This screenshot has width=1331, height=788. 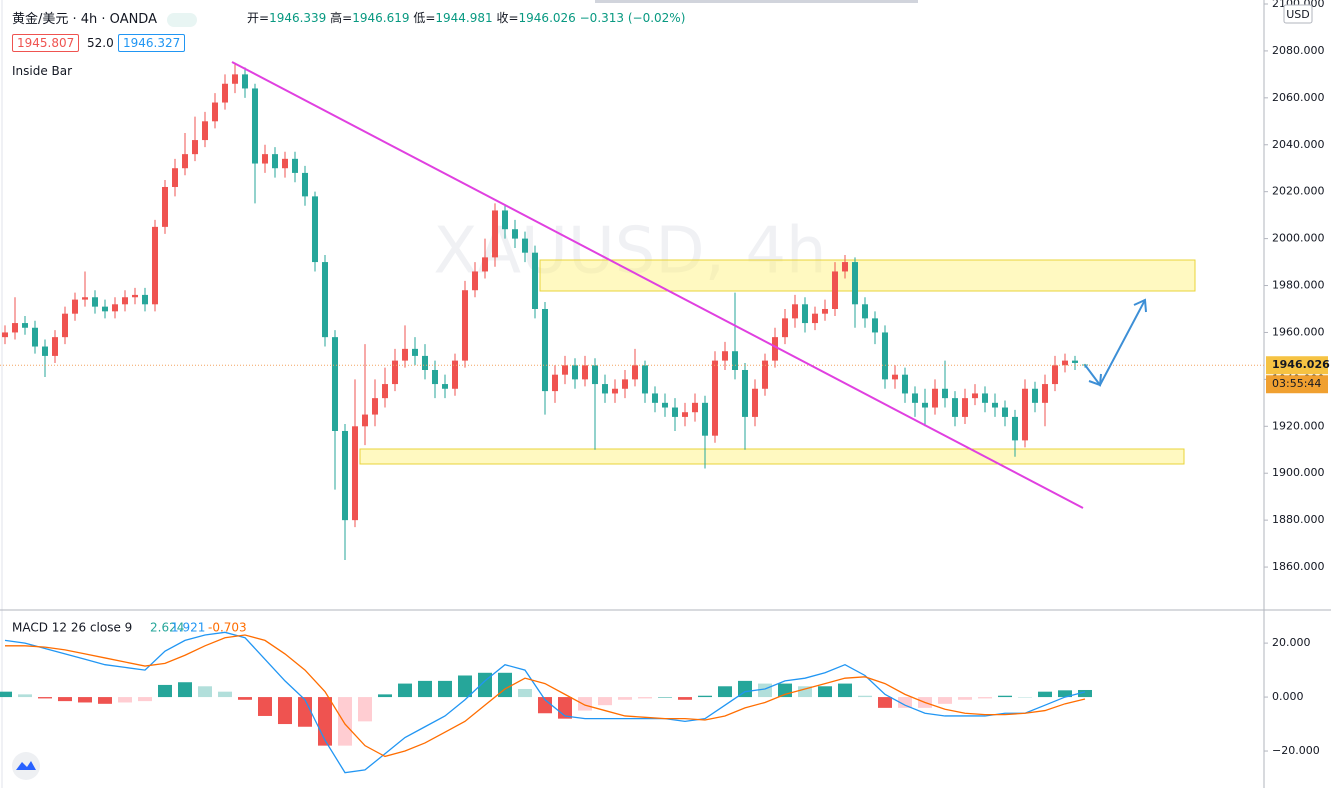 I want to click on ask: 1946.327, so click(x=152, y=43).